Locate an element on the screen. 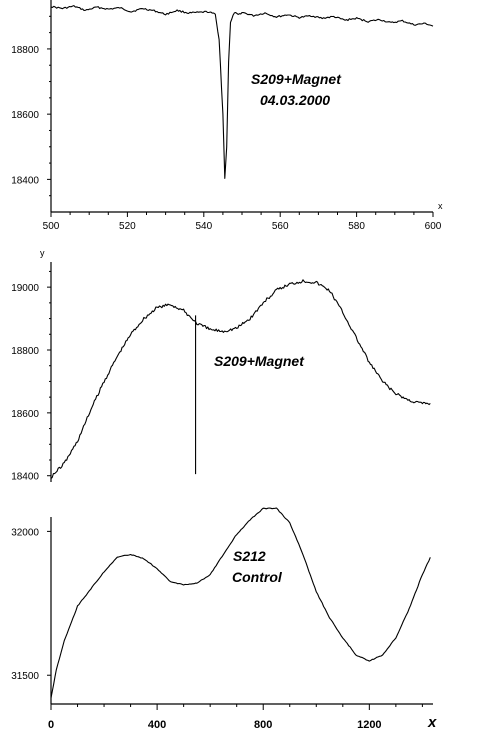 The image size is (491, 736). panel3-x-tick-label: 0 is located at coordinates (51, 725).